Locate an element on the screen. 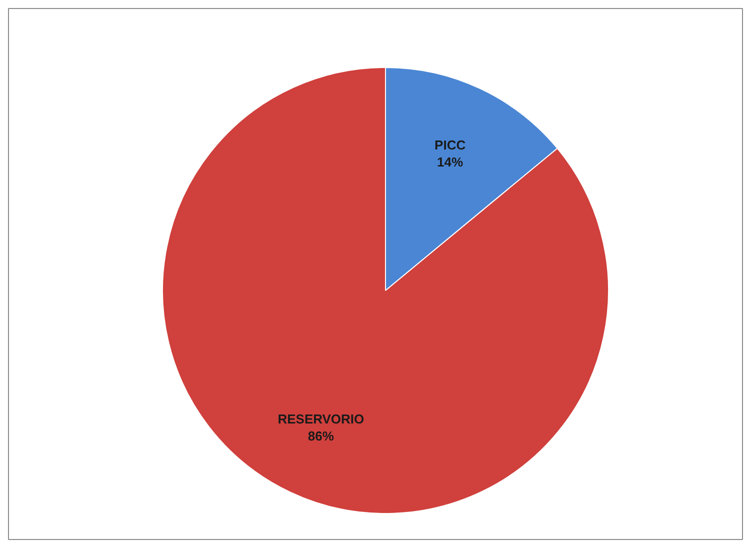 This screenshot has width=750, height=547. slice-label: RESERVORIO is located at coordinates (321, 419).